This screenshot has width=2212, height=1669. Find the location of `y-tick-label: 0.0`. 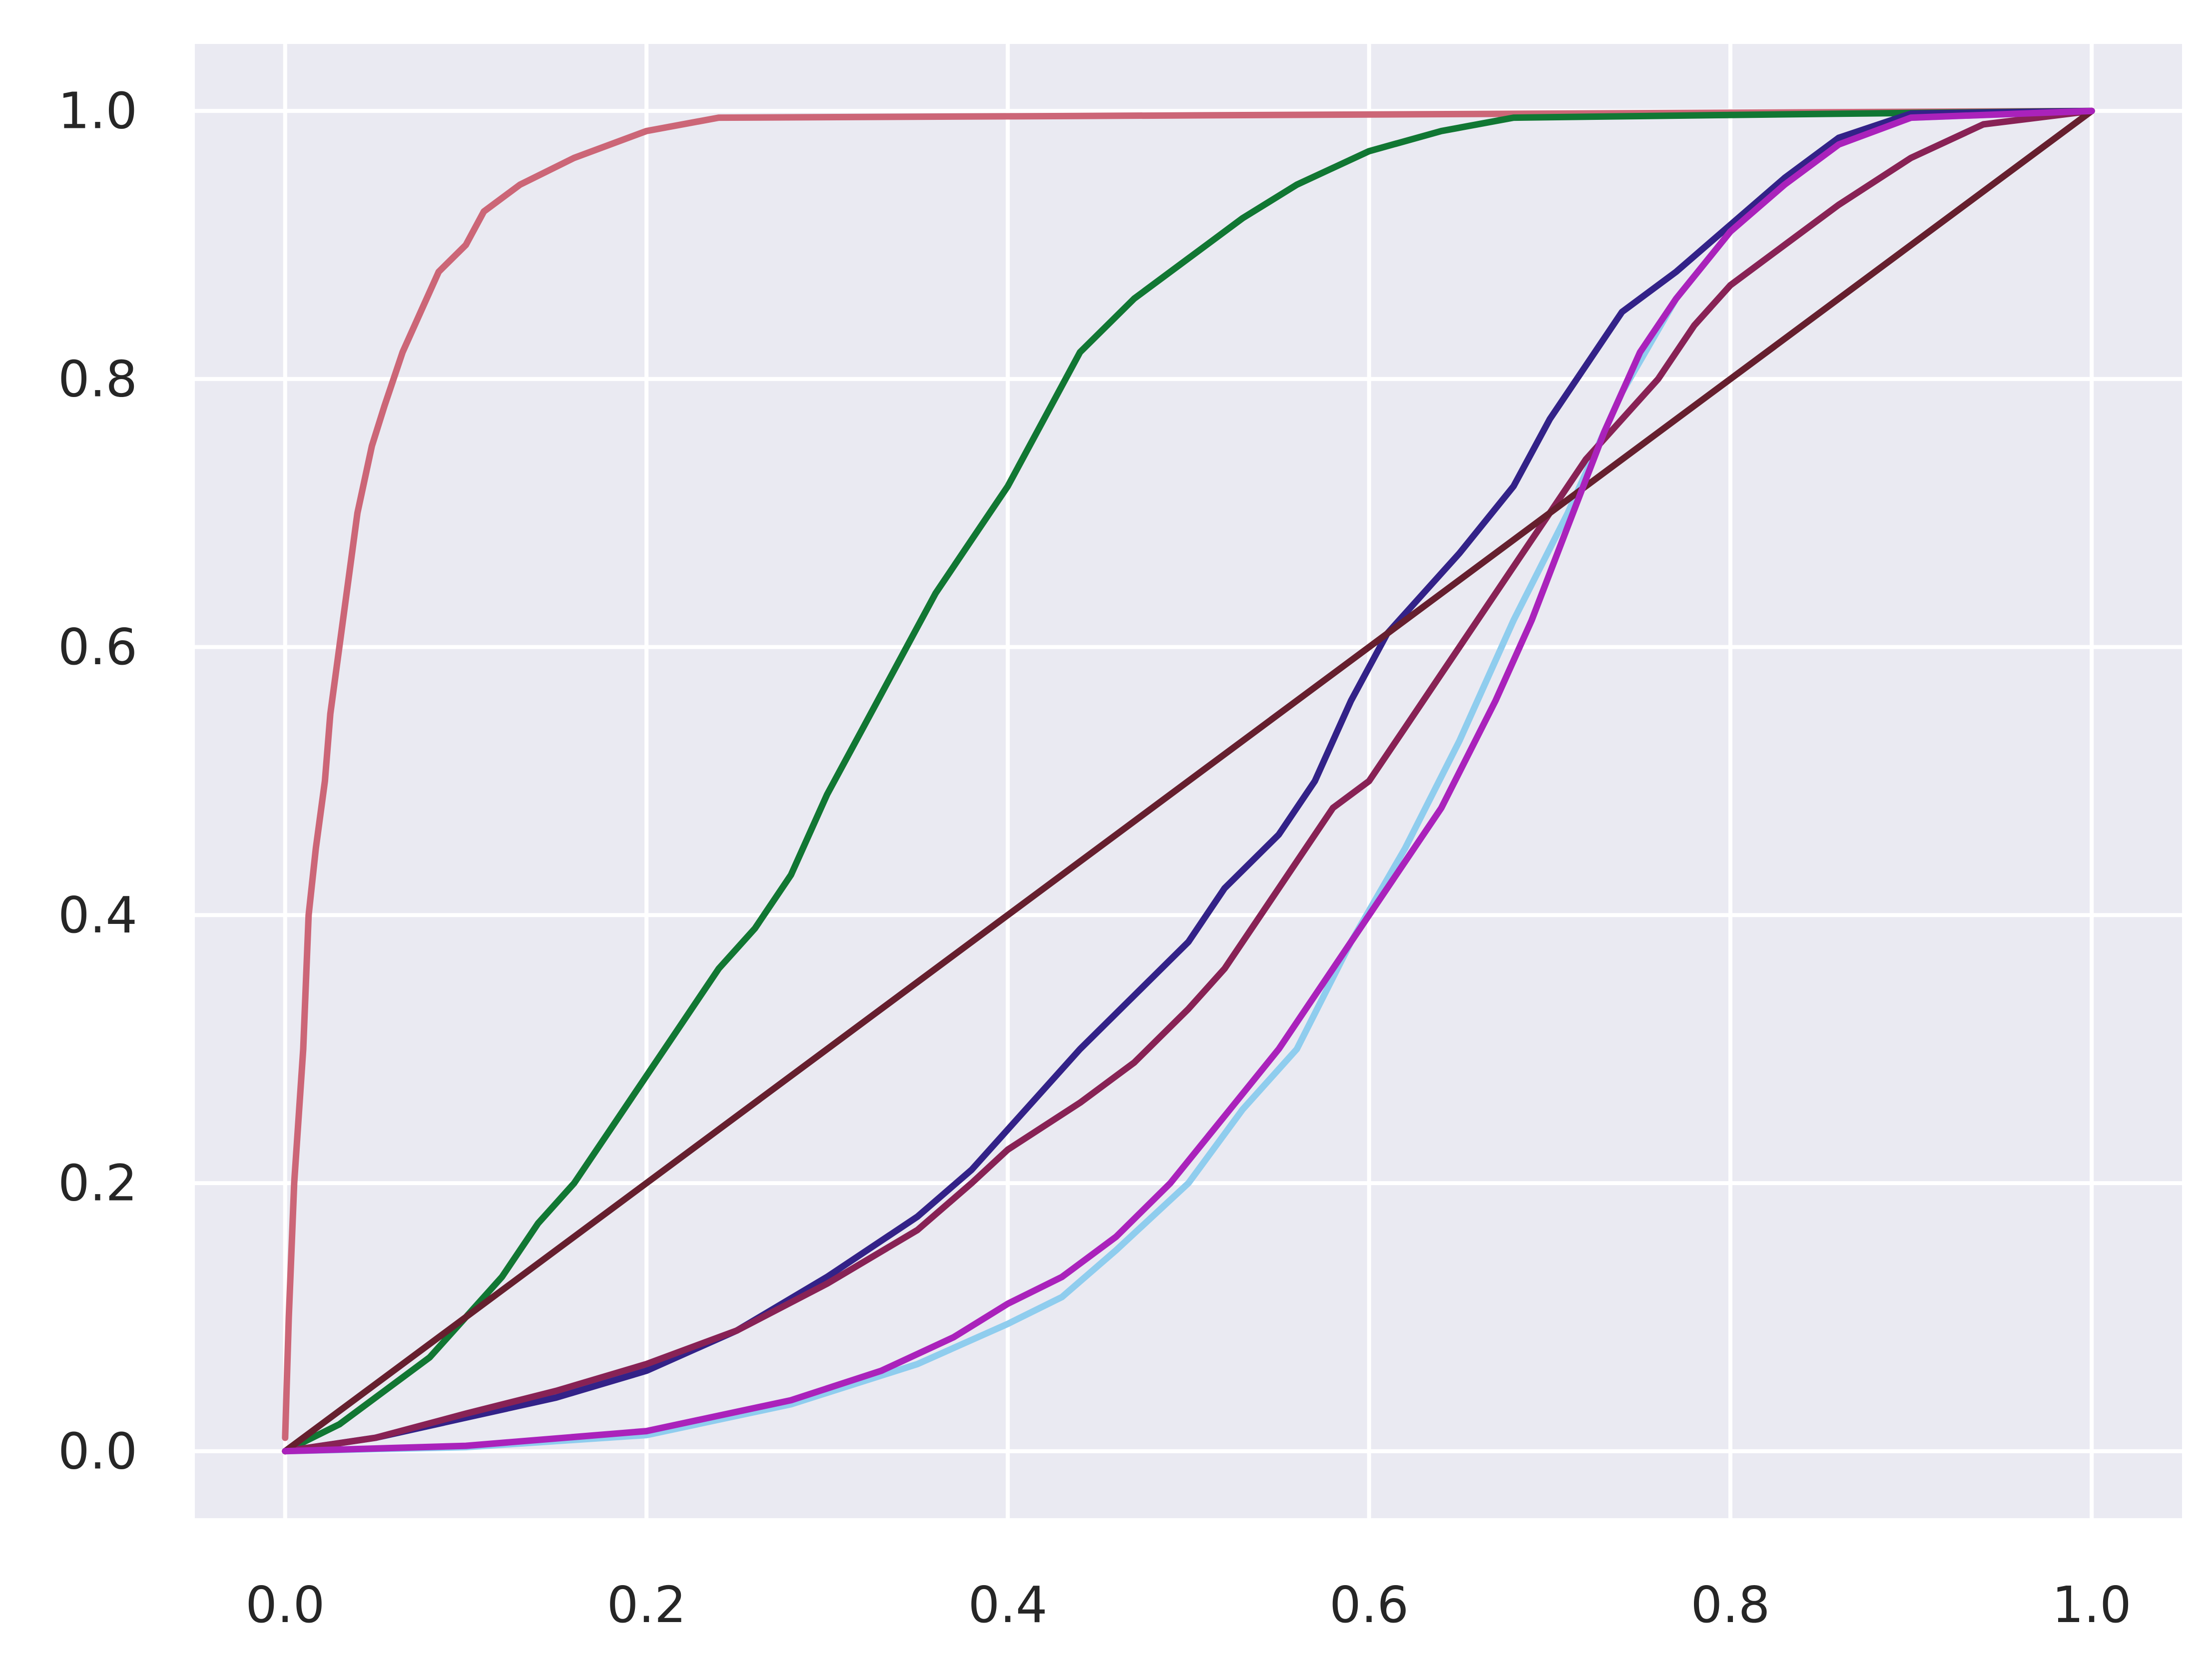

y-tick-label: 0.0 is located at coordinates (97, 1451).